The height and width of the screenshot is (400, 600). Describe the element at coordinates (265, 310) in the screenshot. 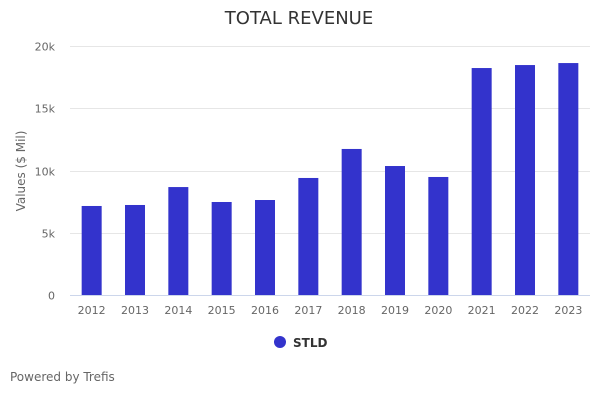

I see `x-tick-label: 2016` at that location.